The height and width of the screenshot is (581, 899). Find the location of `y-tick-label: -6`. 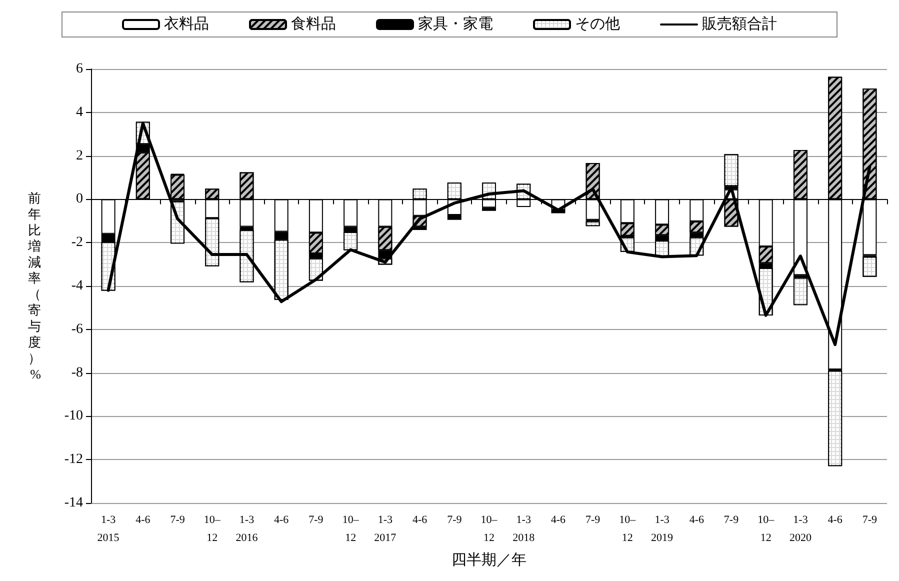

y-tick-label: -6 is located at coordinates (77, 329).